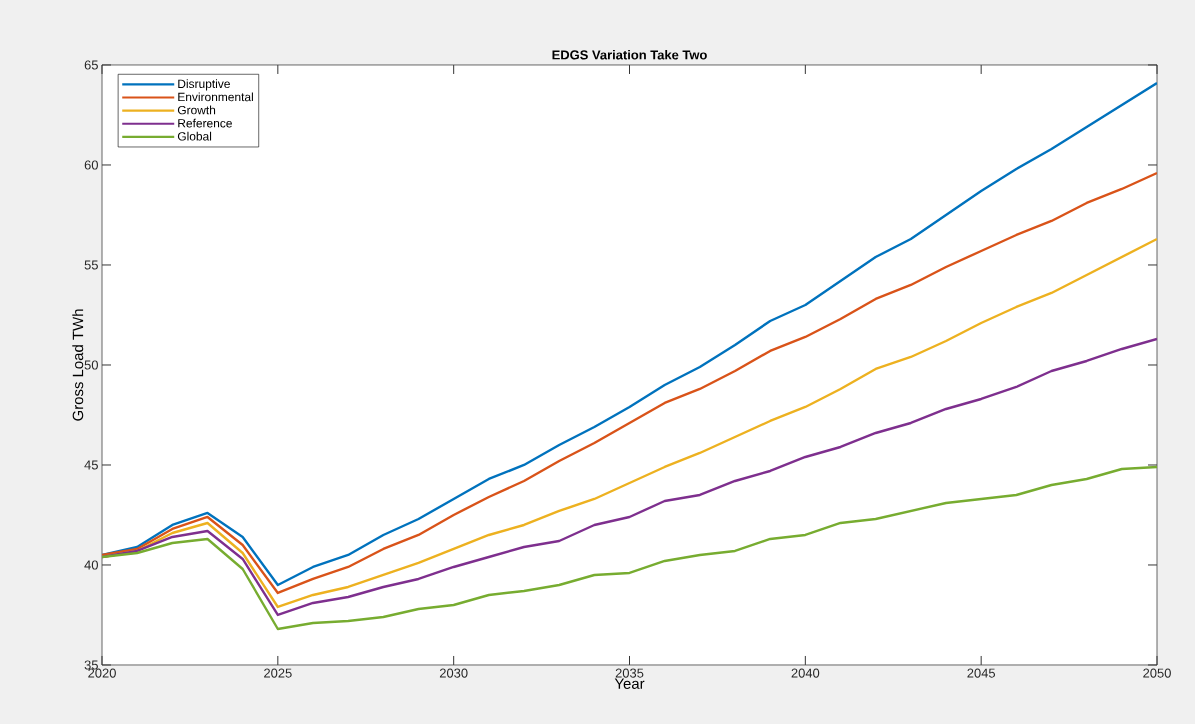 The width and height of the screenshot is (1195, 724). Describe the element at coordinates (981, 673) in the screenshot. I see `x-tick-label: 2045` at that location.